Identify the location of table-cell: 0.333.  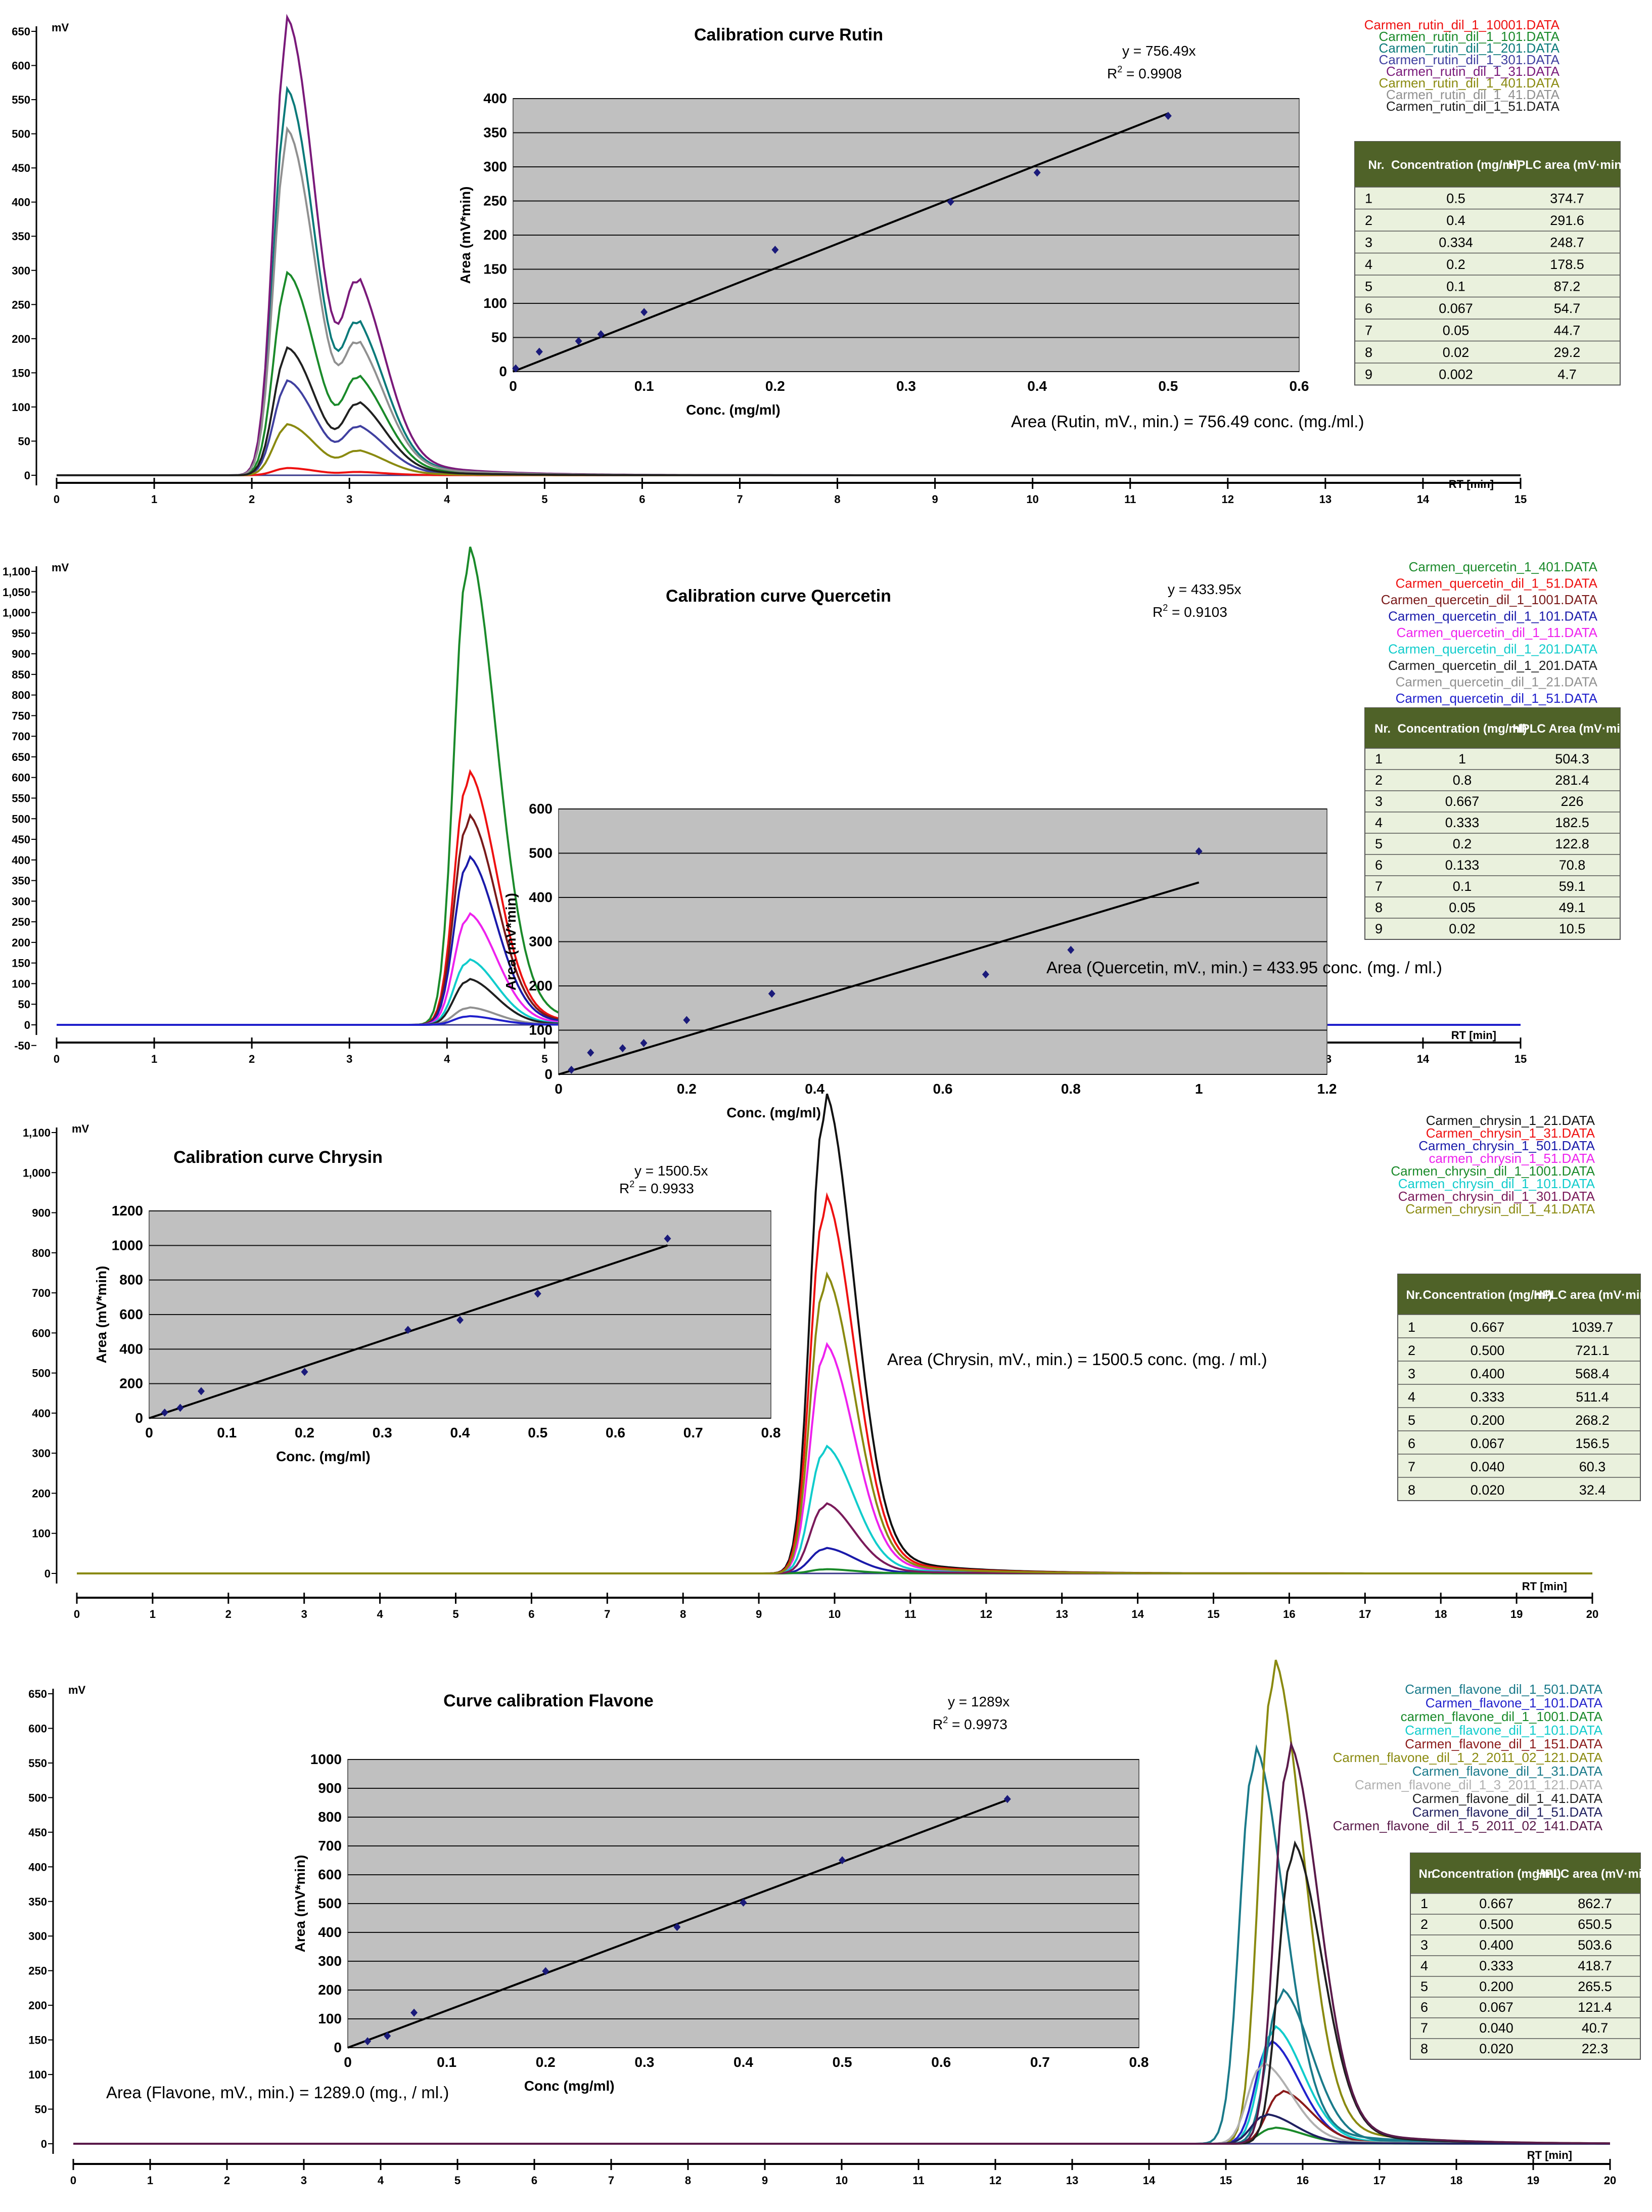
(1463, 823).